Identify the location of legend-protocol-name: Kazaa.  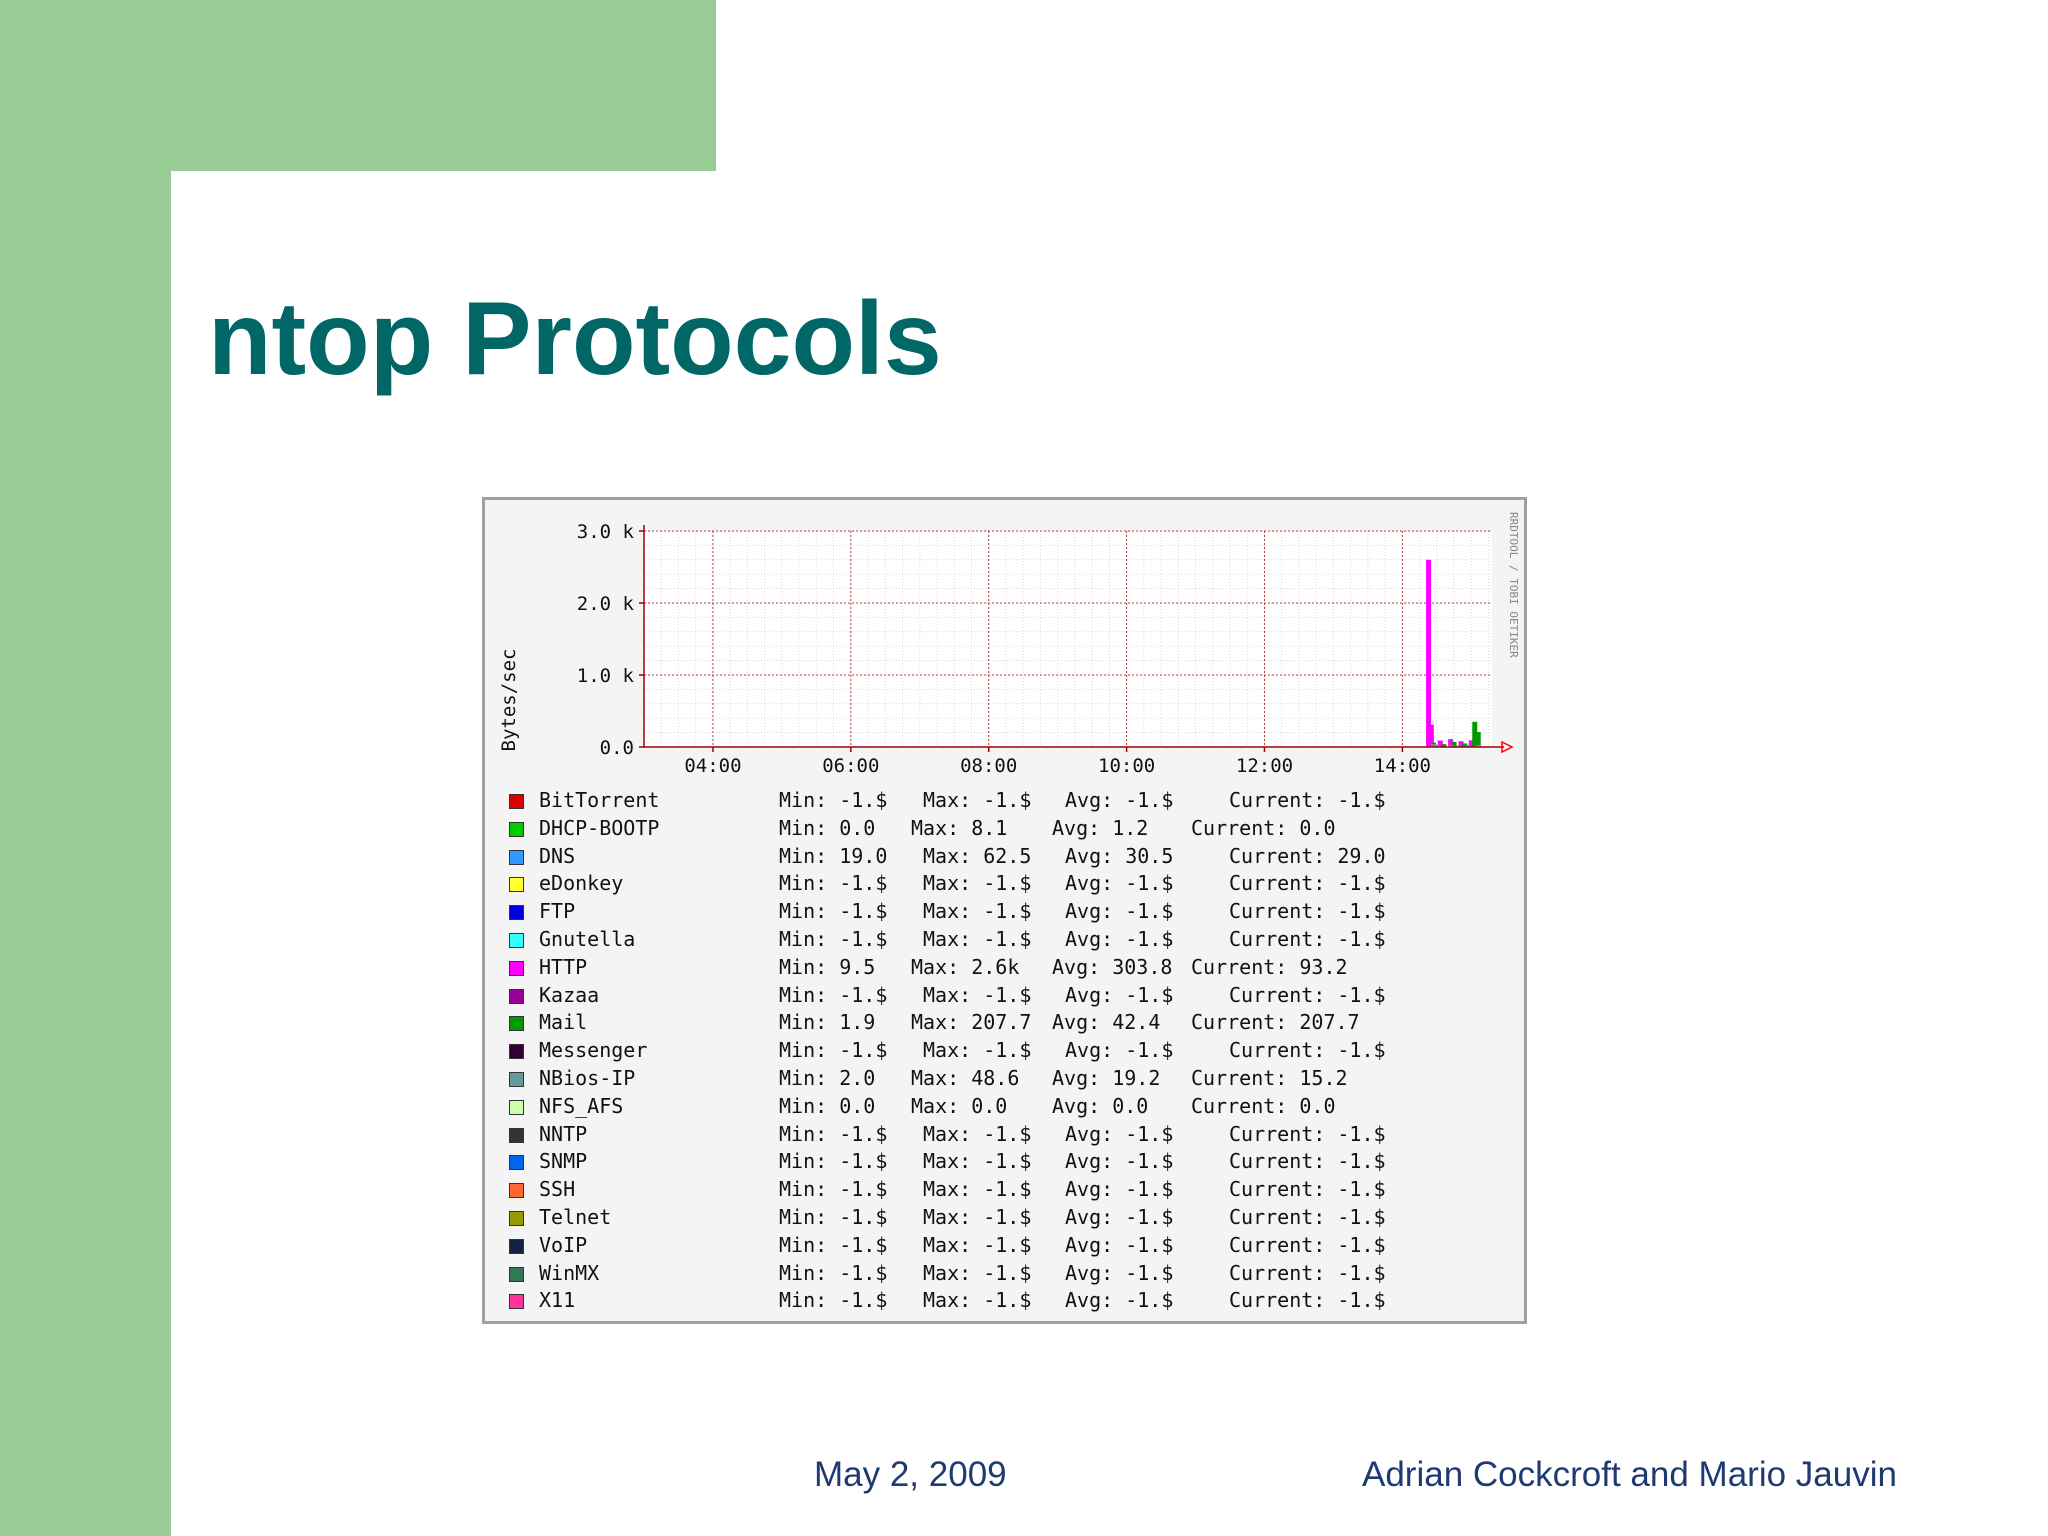
(569, 994).